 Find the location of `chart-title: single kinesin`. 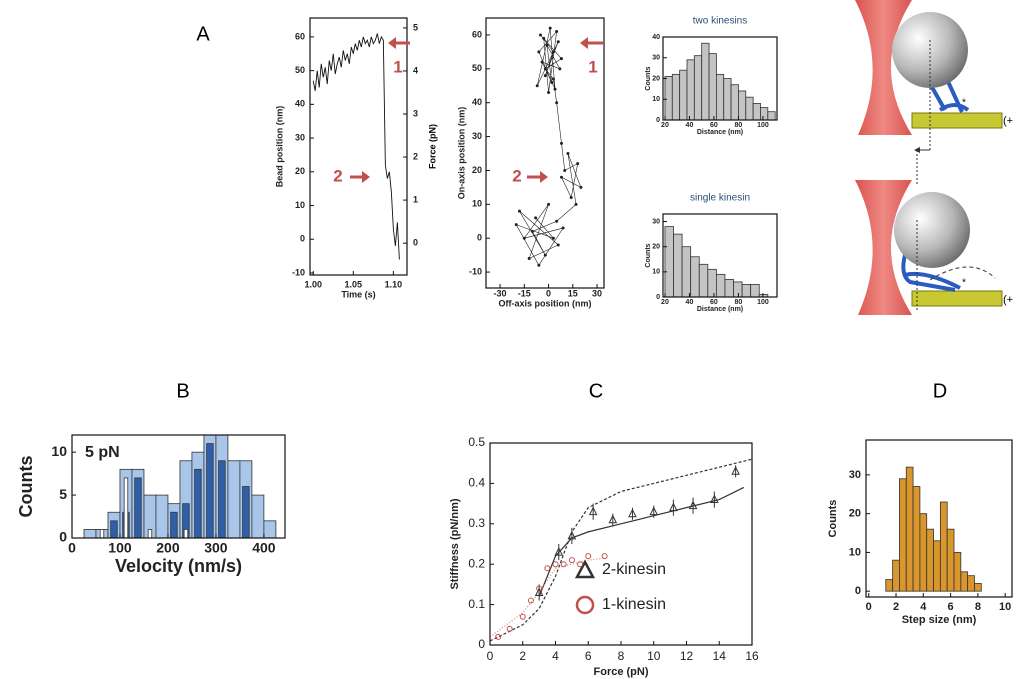

chart-title: single kinesin is located at coordinates (720, 198).